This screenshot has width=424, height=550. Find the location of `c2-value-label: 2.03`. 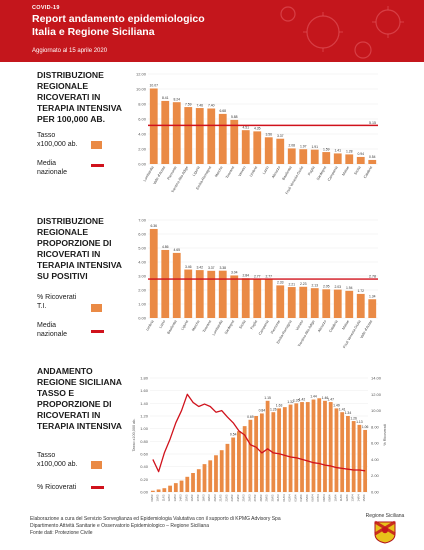

c2-value-label: 2.03 is located at coordinates (337, 287).